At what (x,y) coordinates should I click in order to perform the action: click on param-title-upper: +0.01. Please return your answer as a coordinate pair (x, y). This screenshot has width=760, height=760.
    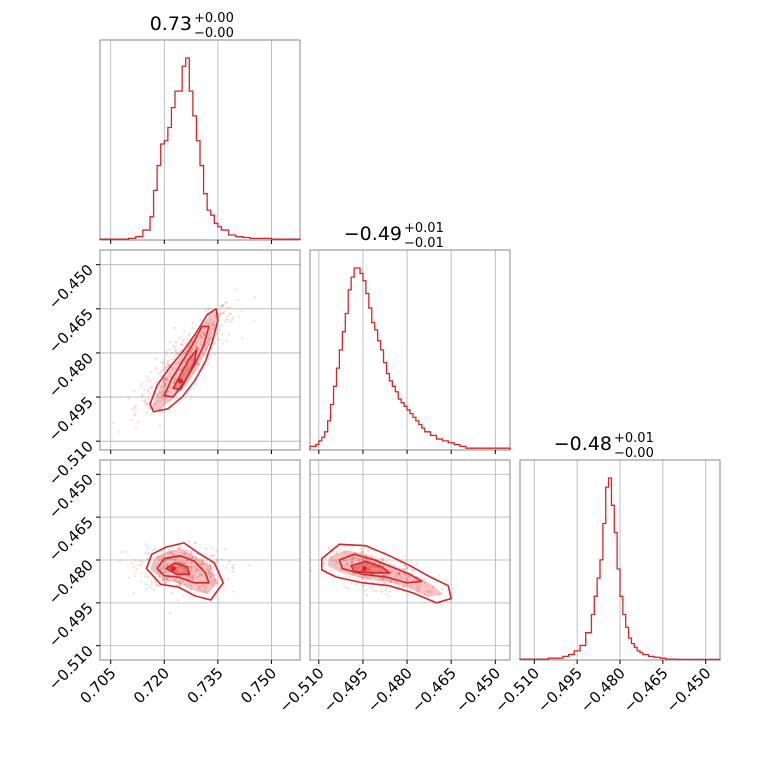
    Looking at the image, I should click on (634, 438).